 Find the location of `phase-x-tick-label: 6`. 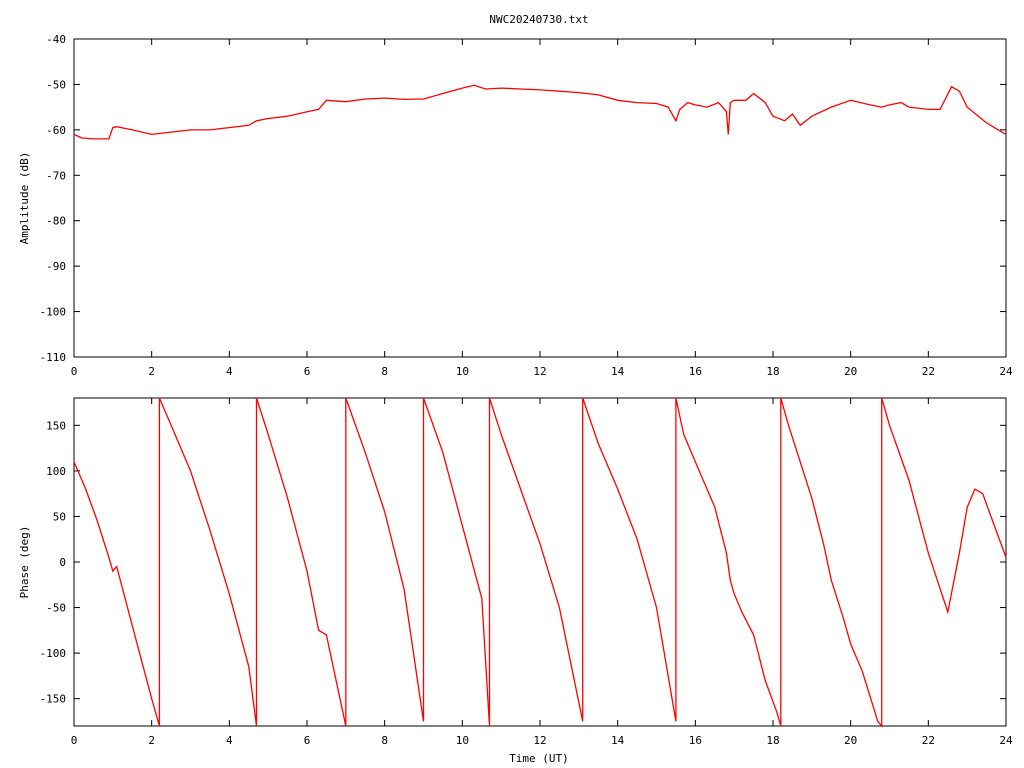

phase-x-tick-label: 6 is located at coordinates (307, 740).